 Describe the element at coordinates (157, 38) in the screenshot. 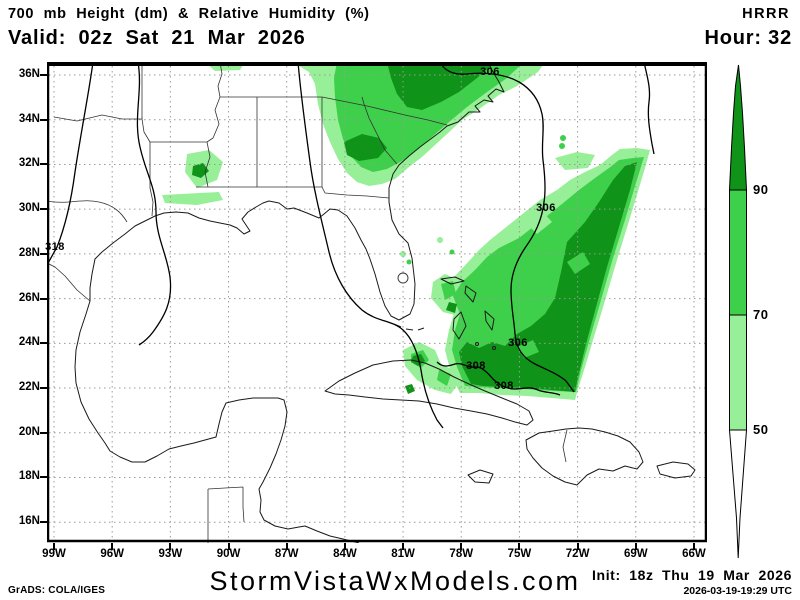

I see `valid-time: Valid: 02z Sat 21 Mar 2026` at that location.